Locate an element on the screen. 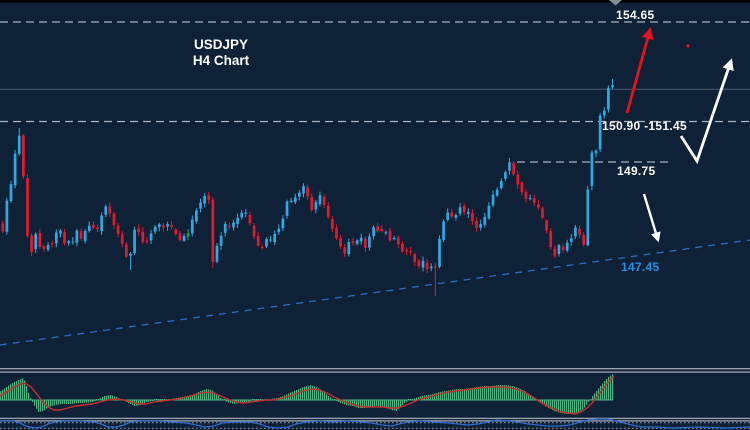 Image resolution: width=750 pixels, height=430 pixels. chart-title-symbol: USDJPY is located at coordinates (221, 44).